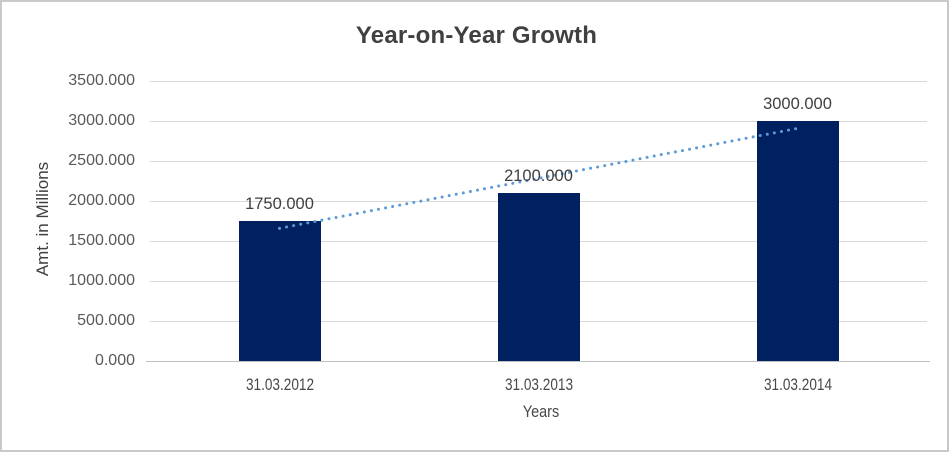 The image size is (949, 452). What do you see at coordinates (42, 219) in the screenshot?
I see `y-axis-title-text: Amt. in Millions` at bounding box center [42, 219].